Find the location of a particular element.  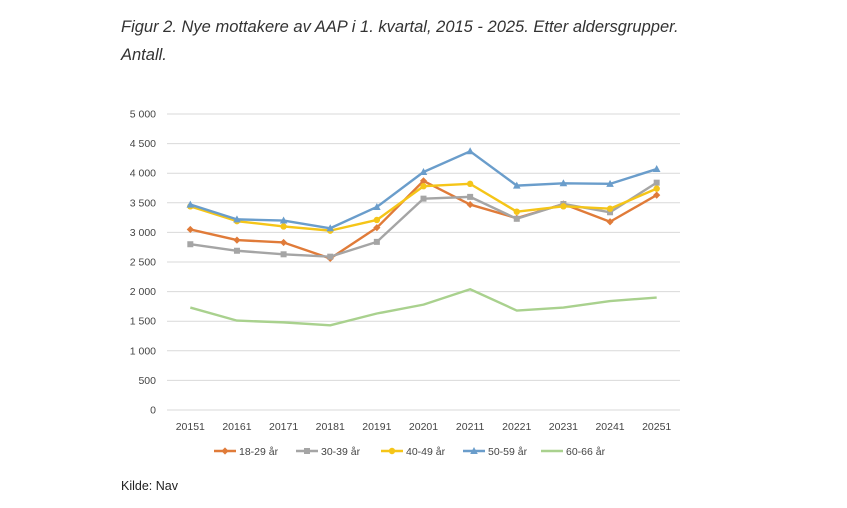

x-tick-label: 20221 is located at coordinates (516, 427).